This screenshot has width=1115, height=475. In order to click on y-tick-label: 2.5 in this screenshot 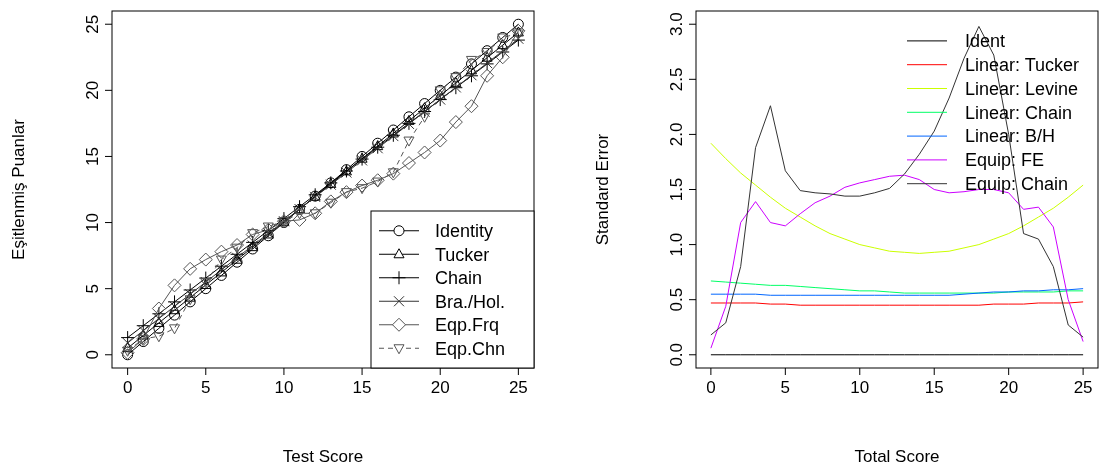, I will do `click(676, 79)`.